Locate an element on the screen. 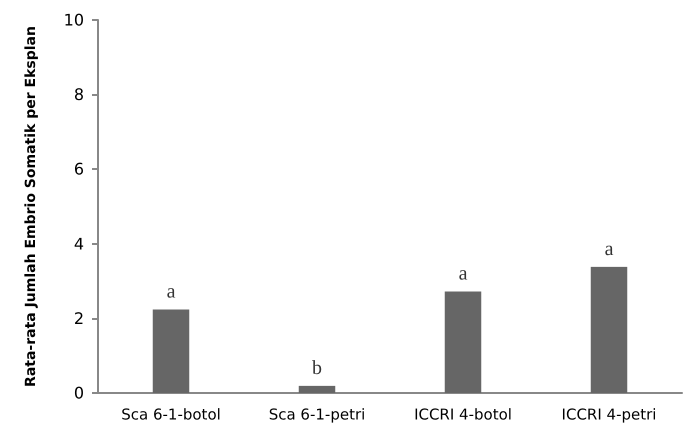 The width and height of the screenshot is (692, 430). annotation: b is located at coordinates (317, 367).